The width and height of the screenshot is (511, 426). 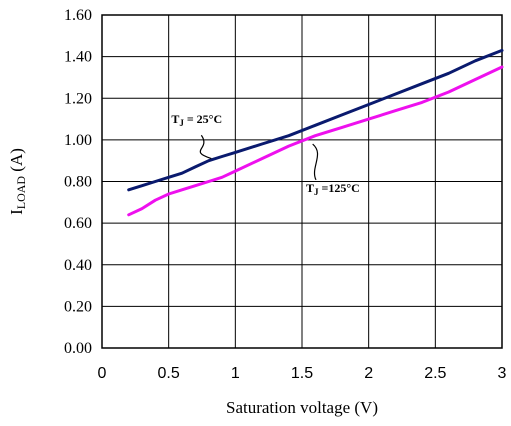 What do you see at coordinates (339, 188) in the screenshot?
I see `annotation-rest: =125°C` at bounding box center [339, 188].